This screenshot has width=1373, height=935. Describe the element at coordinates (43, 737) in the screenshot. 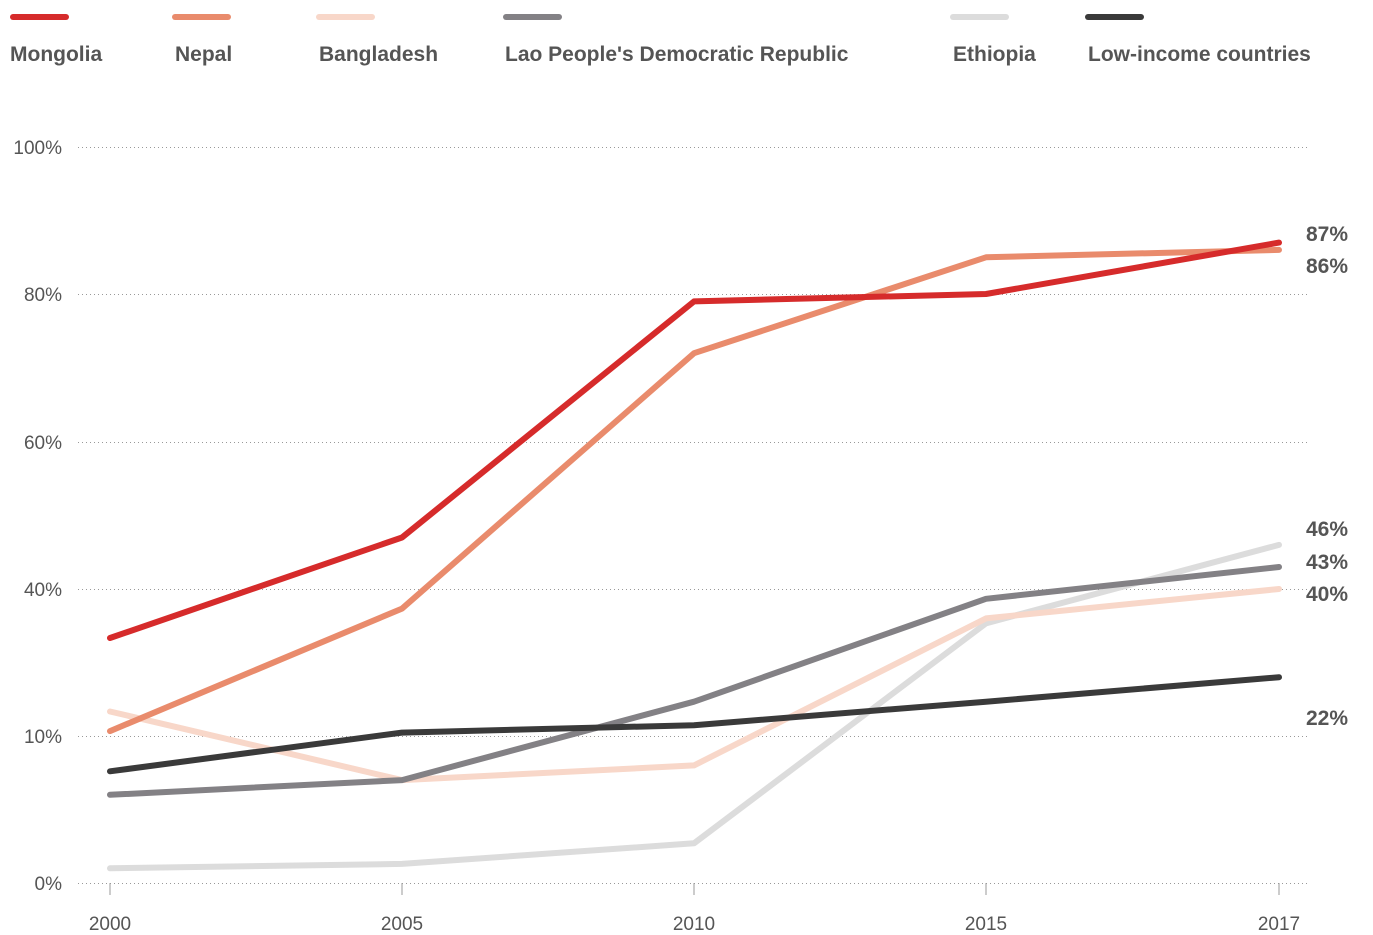

I see `y-tick-label: 10%` at that location.